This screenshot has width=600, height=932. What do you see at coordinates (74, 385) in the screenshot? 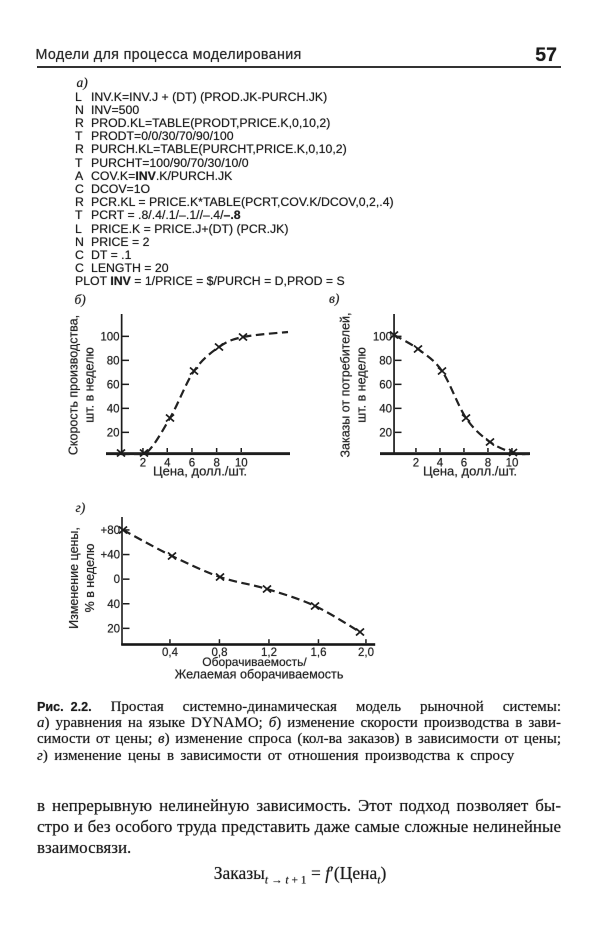
I see `svg-text: Скорость производства,` at bounding box center [74, 385].